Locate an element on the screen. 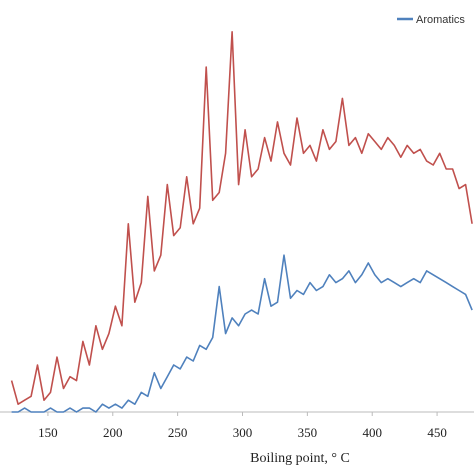 The image size is (474, 474). x-tick-label: 200 is located at coordinates (113, 432).